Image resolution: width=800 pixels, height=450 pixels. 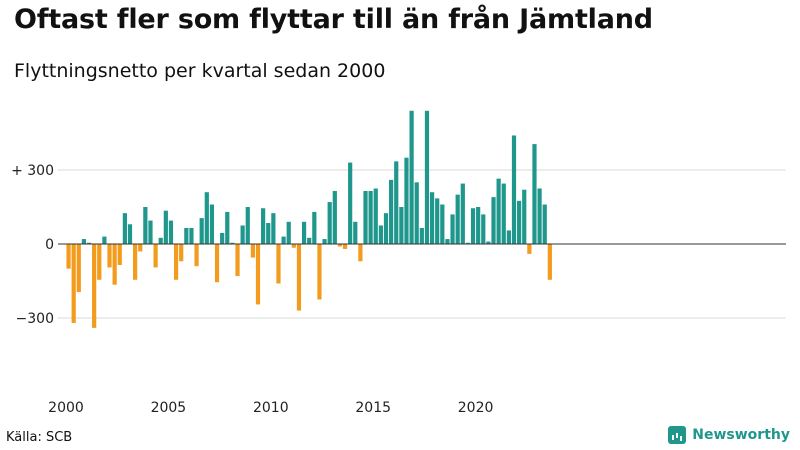 I want to click on x-tick-label: 2000, so click(x=66, y=408).